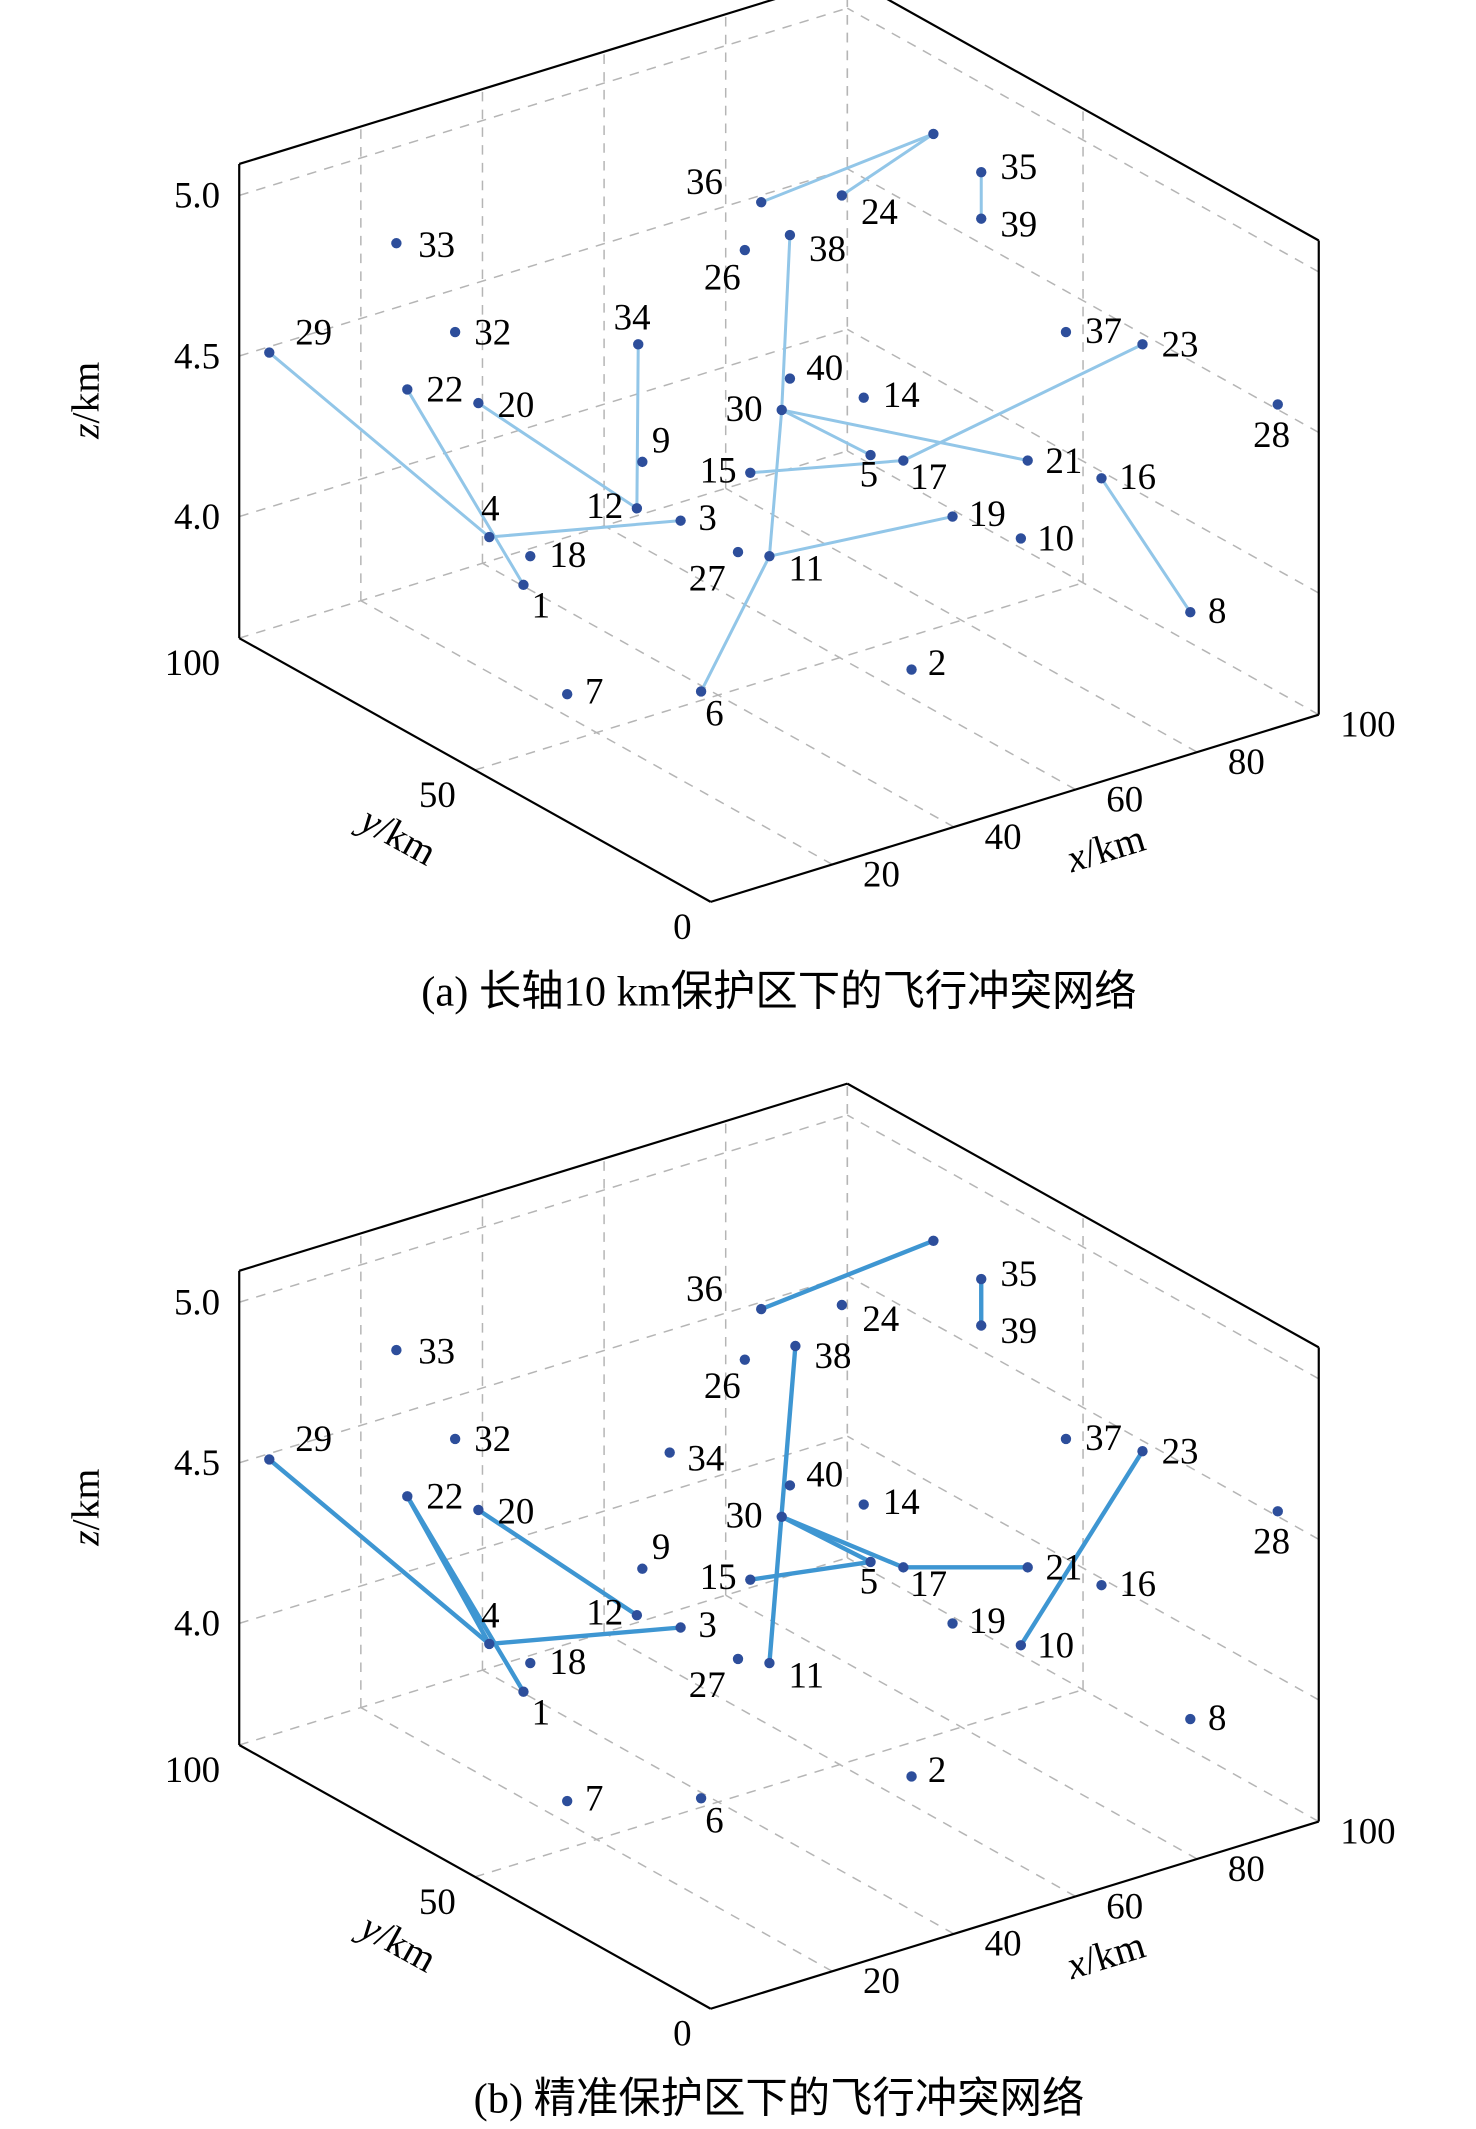 Image resolution: width=1476 pixels, height=2129 pixels. Describe the element at coordinates (807, 1675) in the screenshot. I see `node-label: 11` at that location.